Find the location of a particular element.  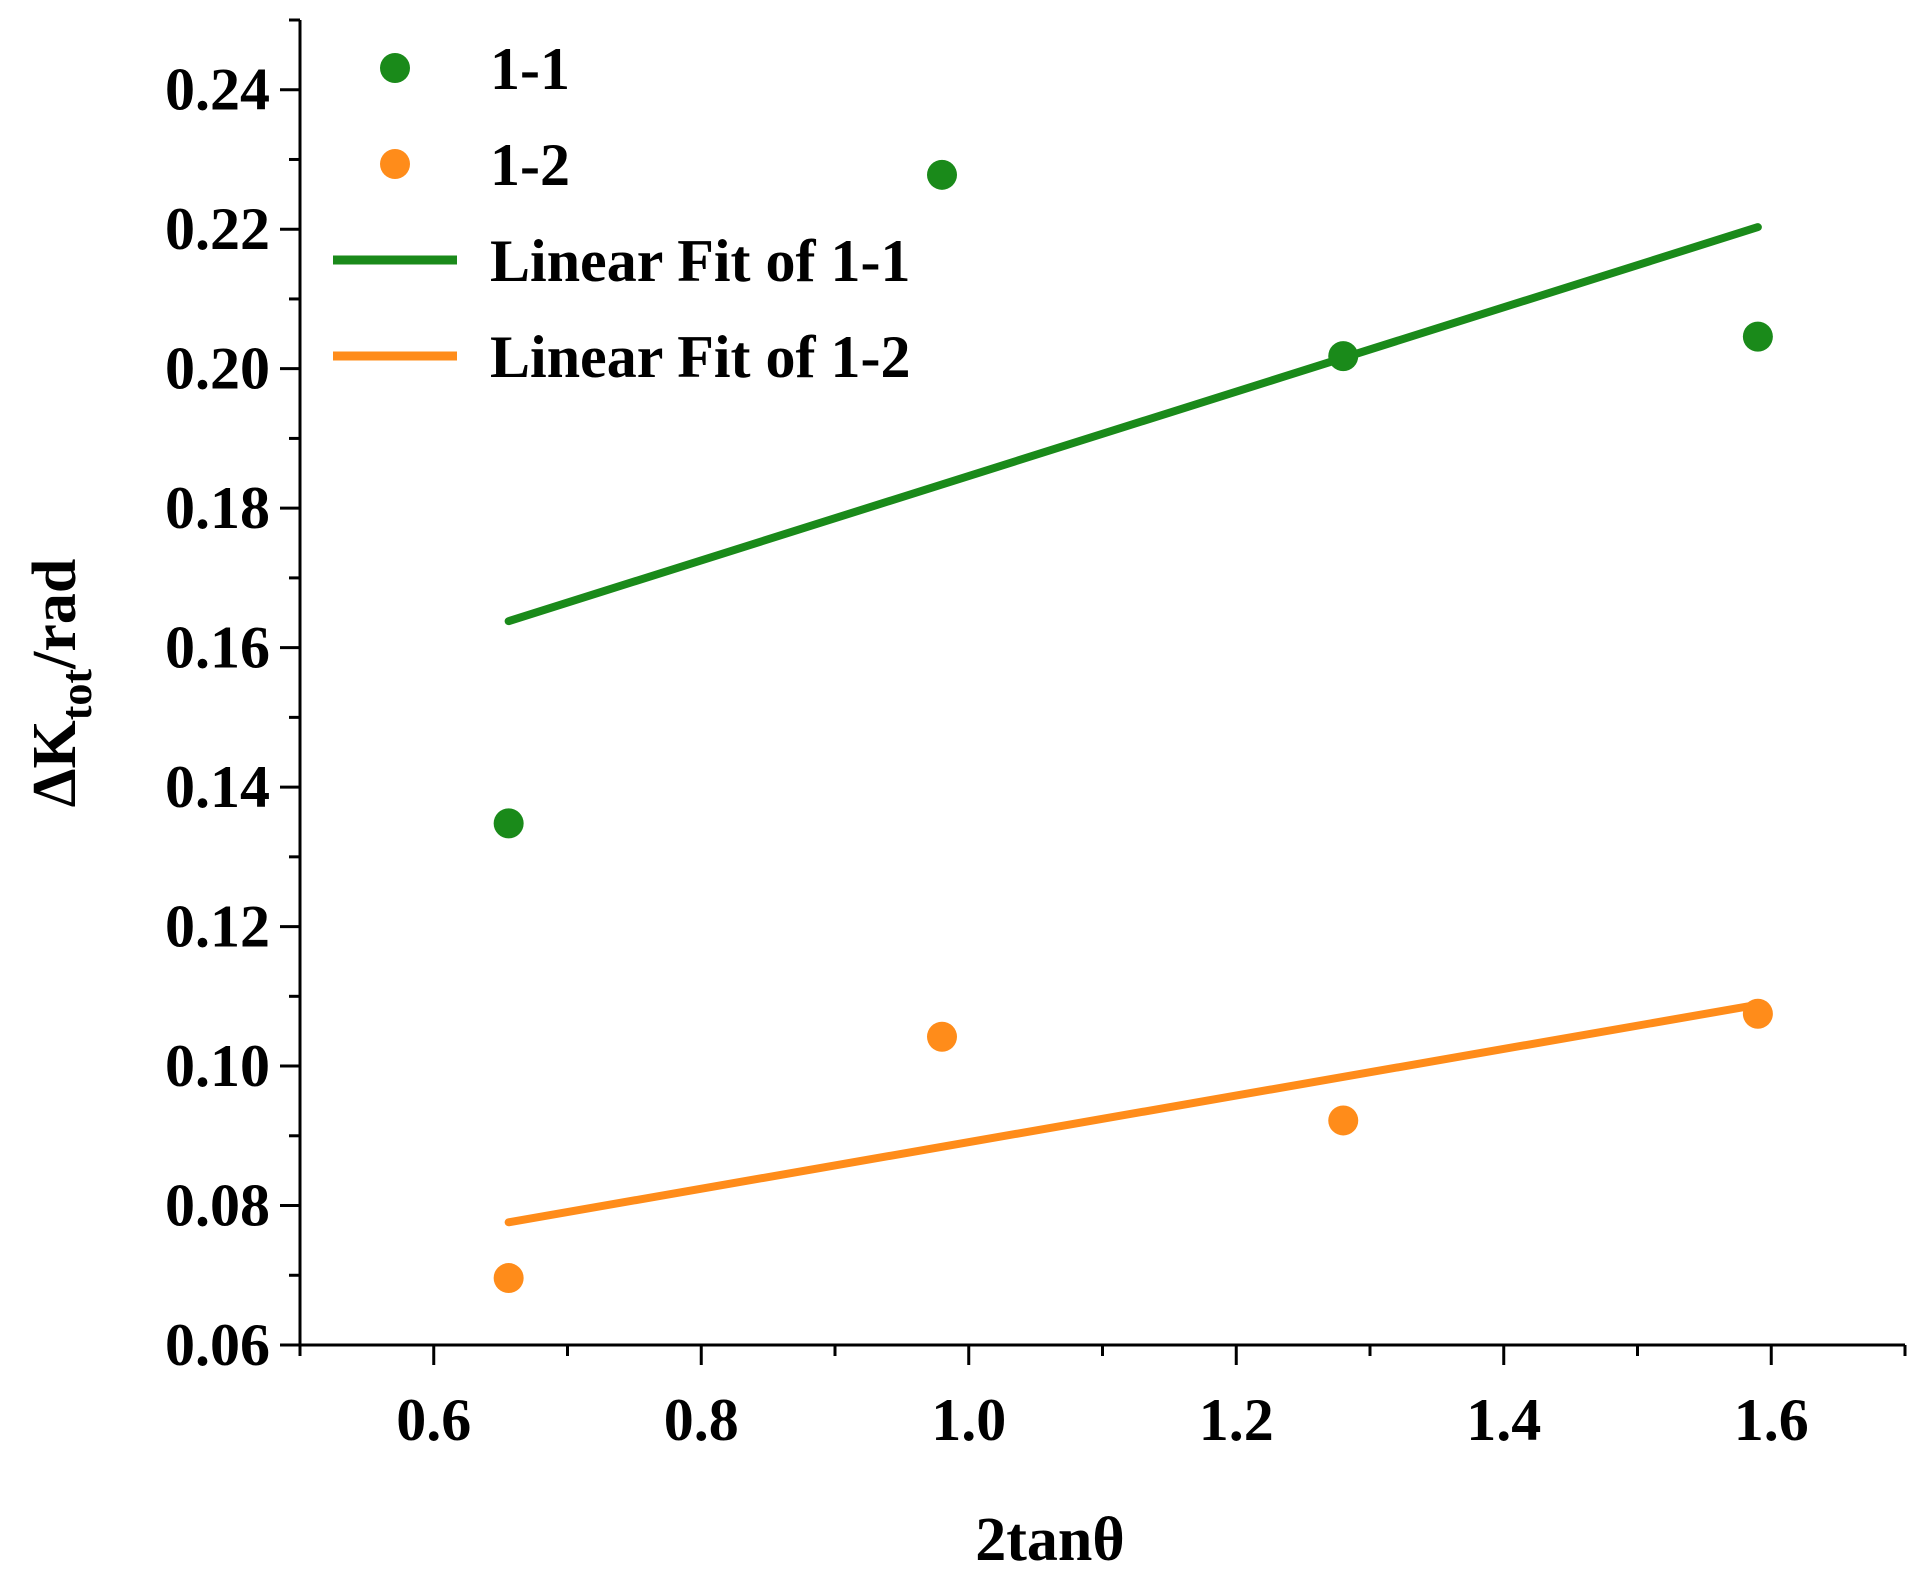

y-tick-label: 0.22 is located at coordinates (217, 229).